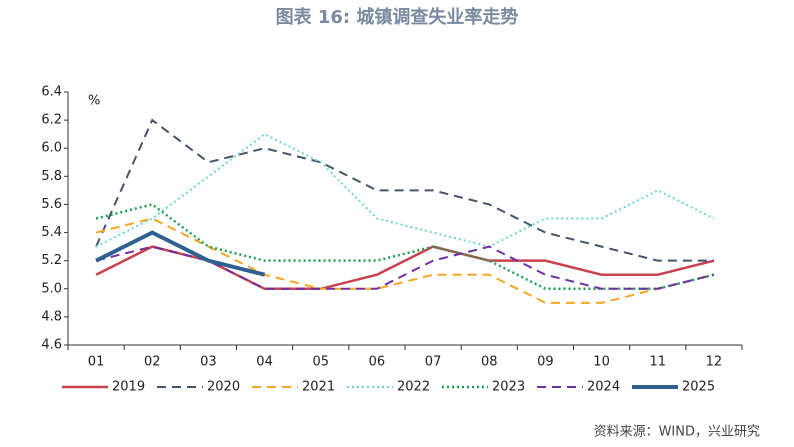 This screenshot has width=794, height=447. What do you see at coordinates (51, 148) in the screenshot?
I see `y-tick-label: 6.0` at bounding box center [51, 148].